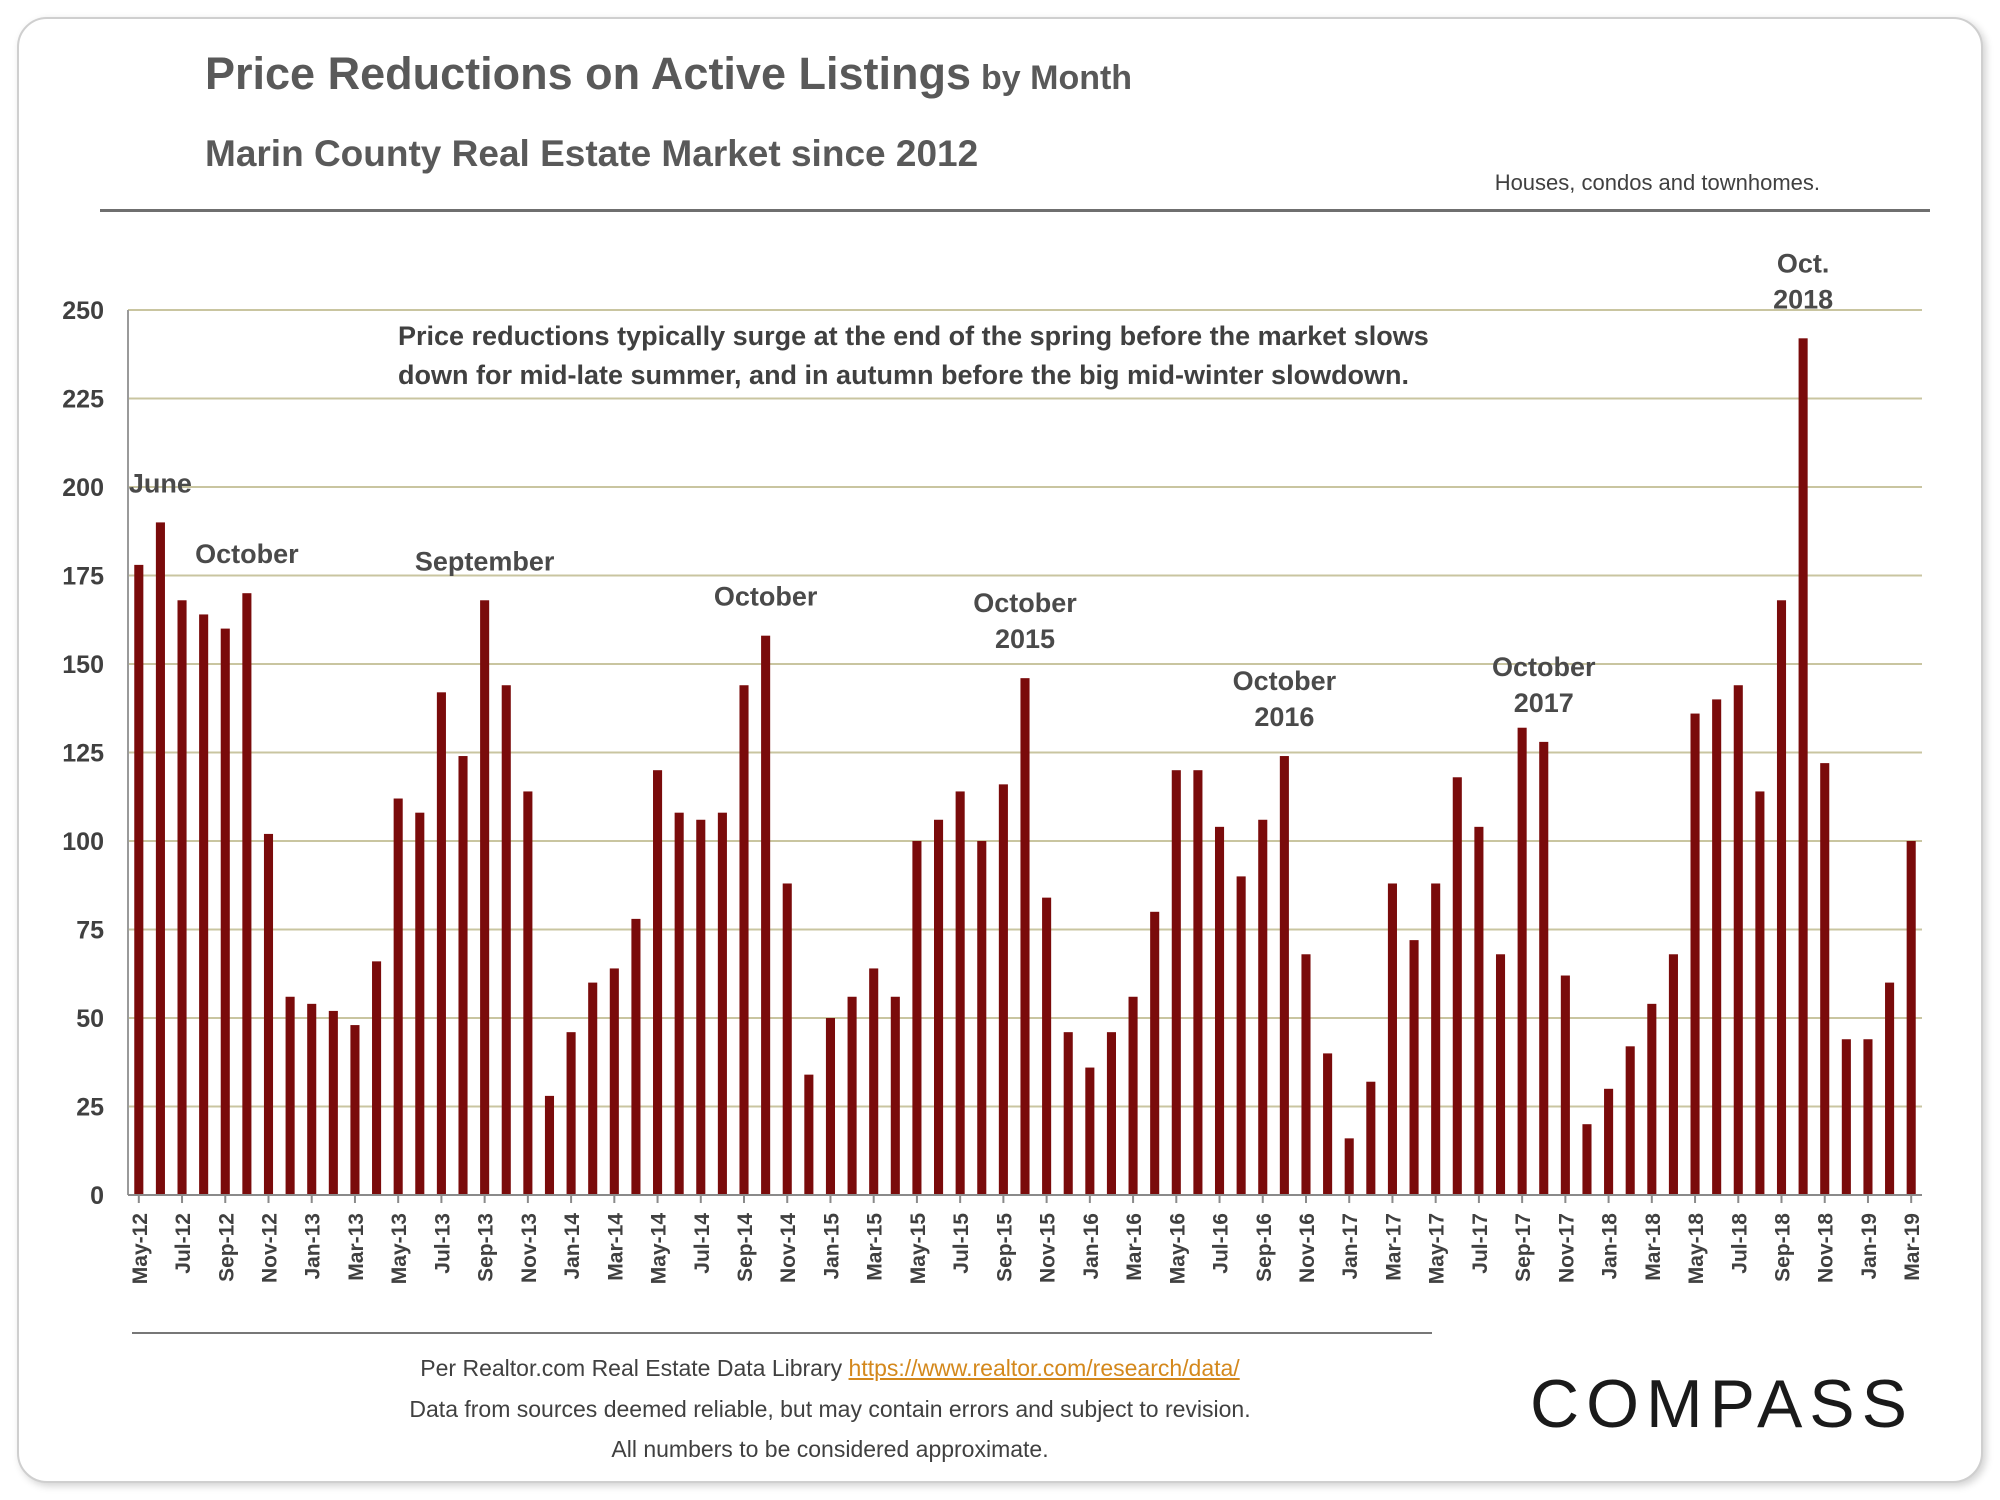  I want to click on title-main: Price Reductions on Active Listings, so click(588, 73).